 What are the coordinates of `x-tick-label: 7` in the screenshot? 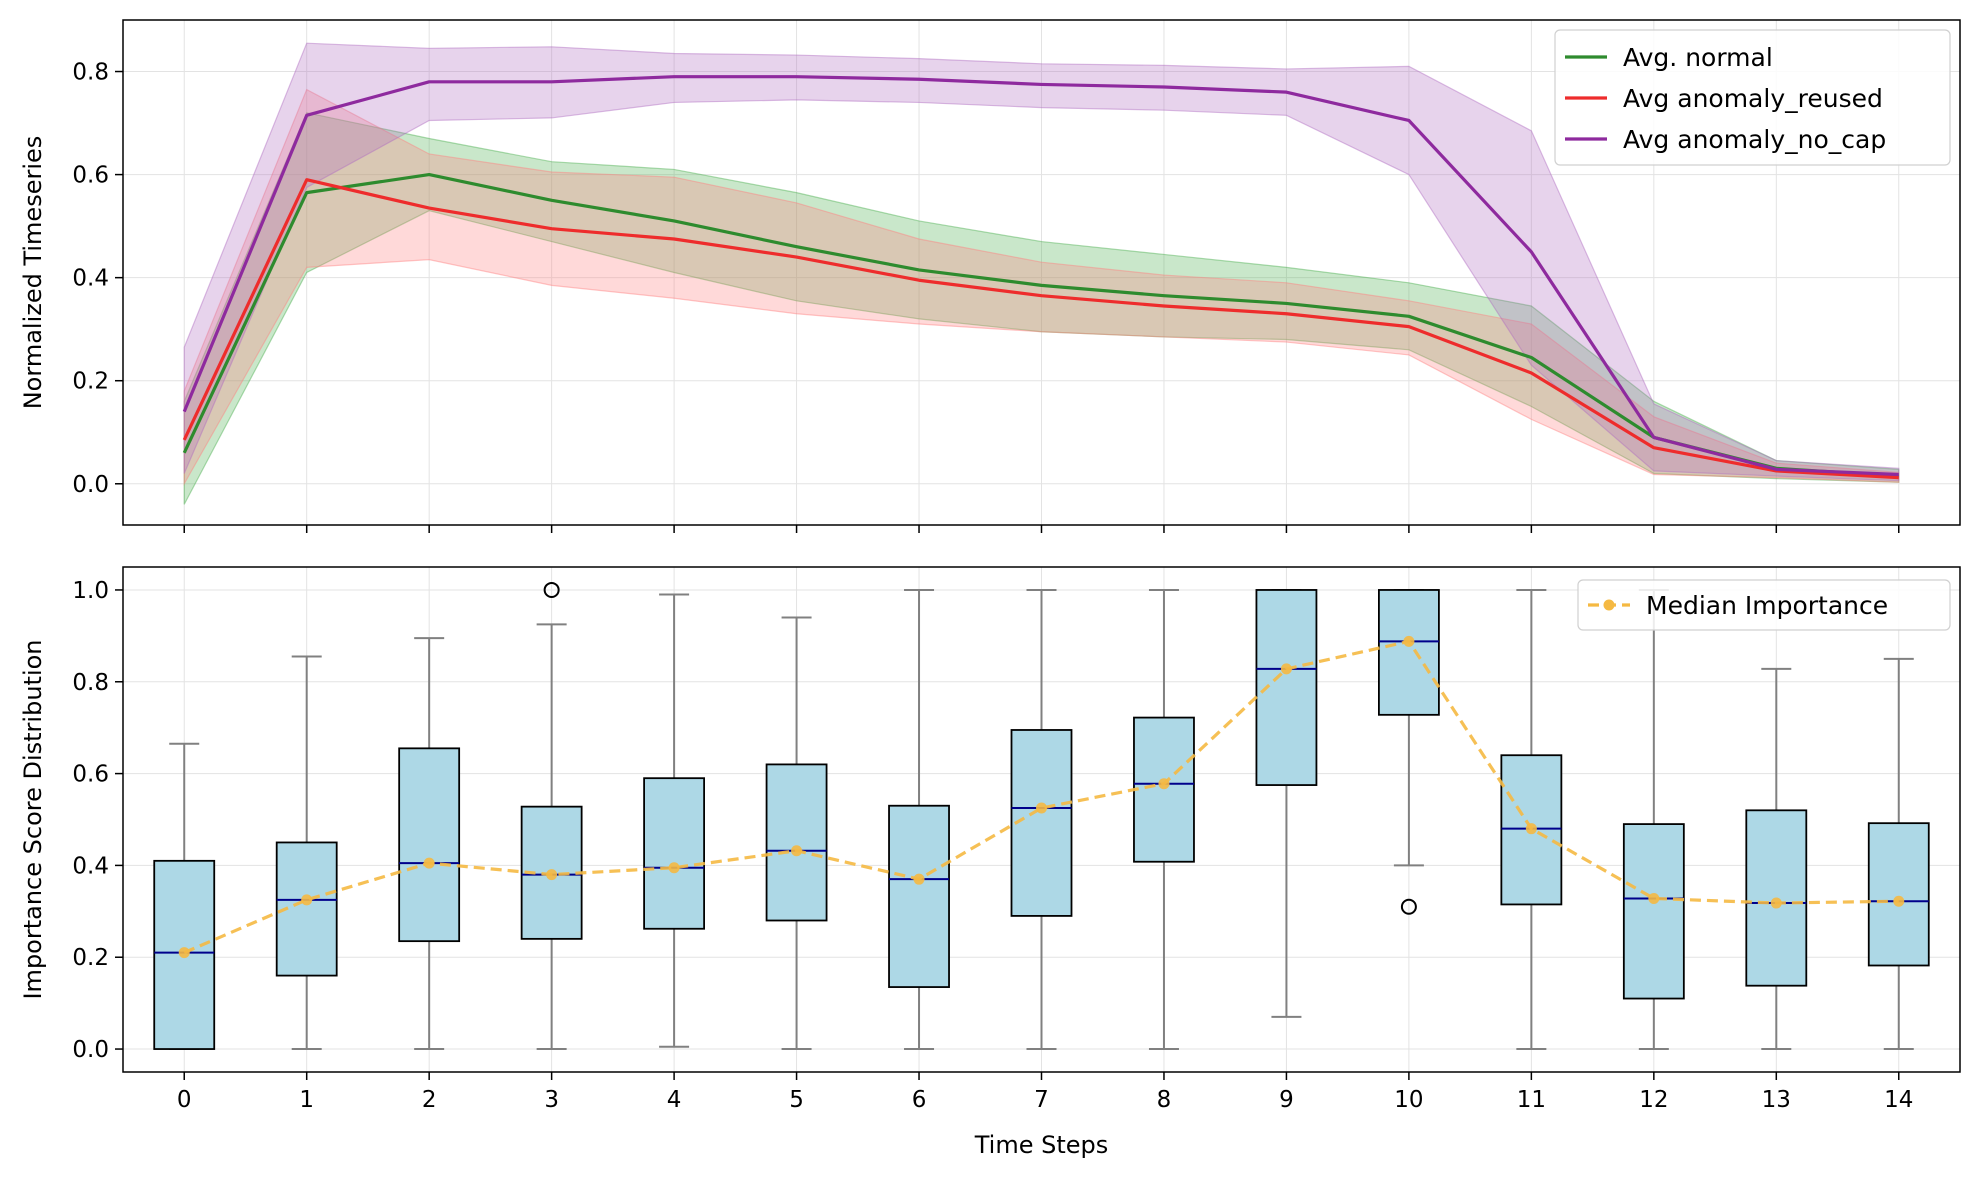 It's located at (1041, 1100).